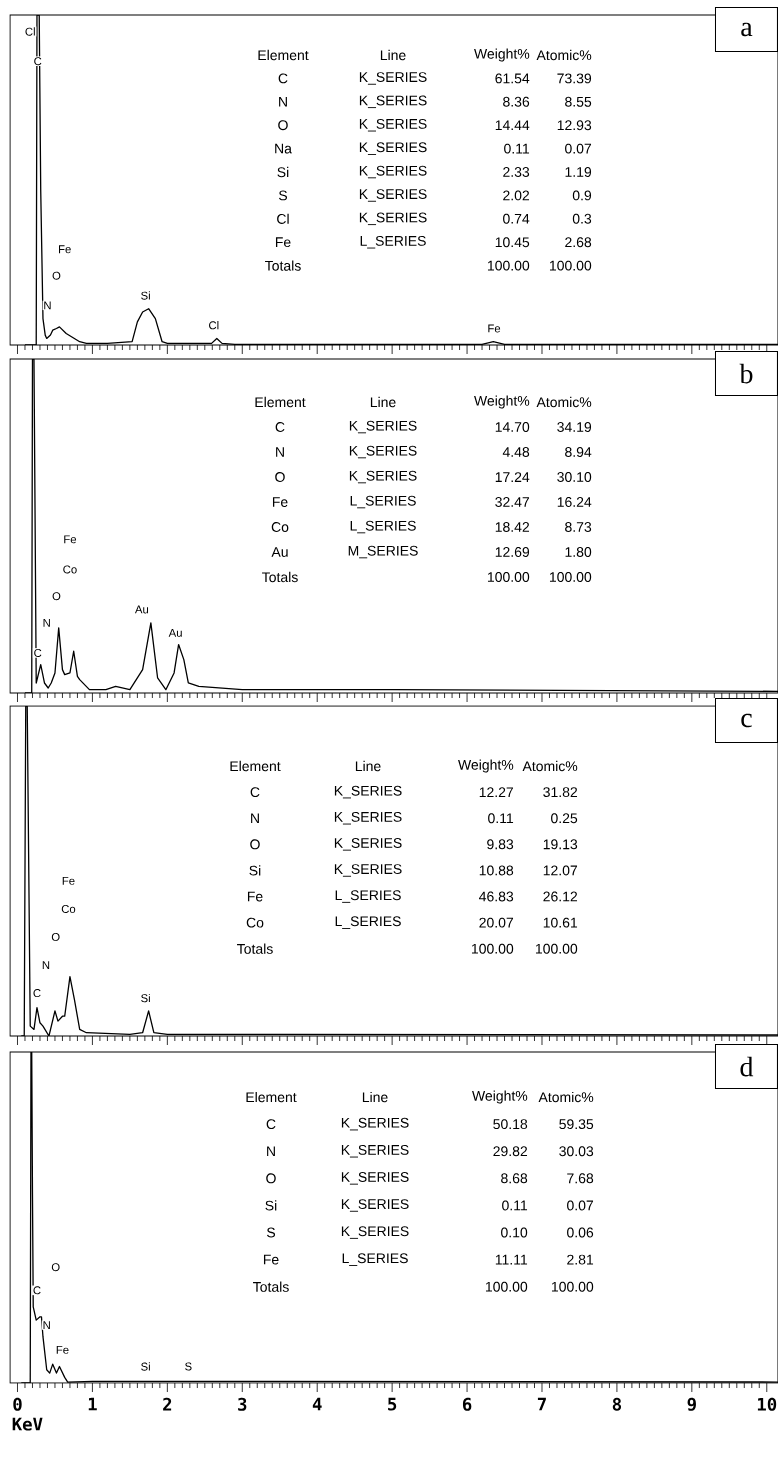 The width and height of the screenshot is (778, 1481). I want to click on annotation: 61.54, so click(512, 78).